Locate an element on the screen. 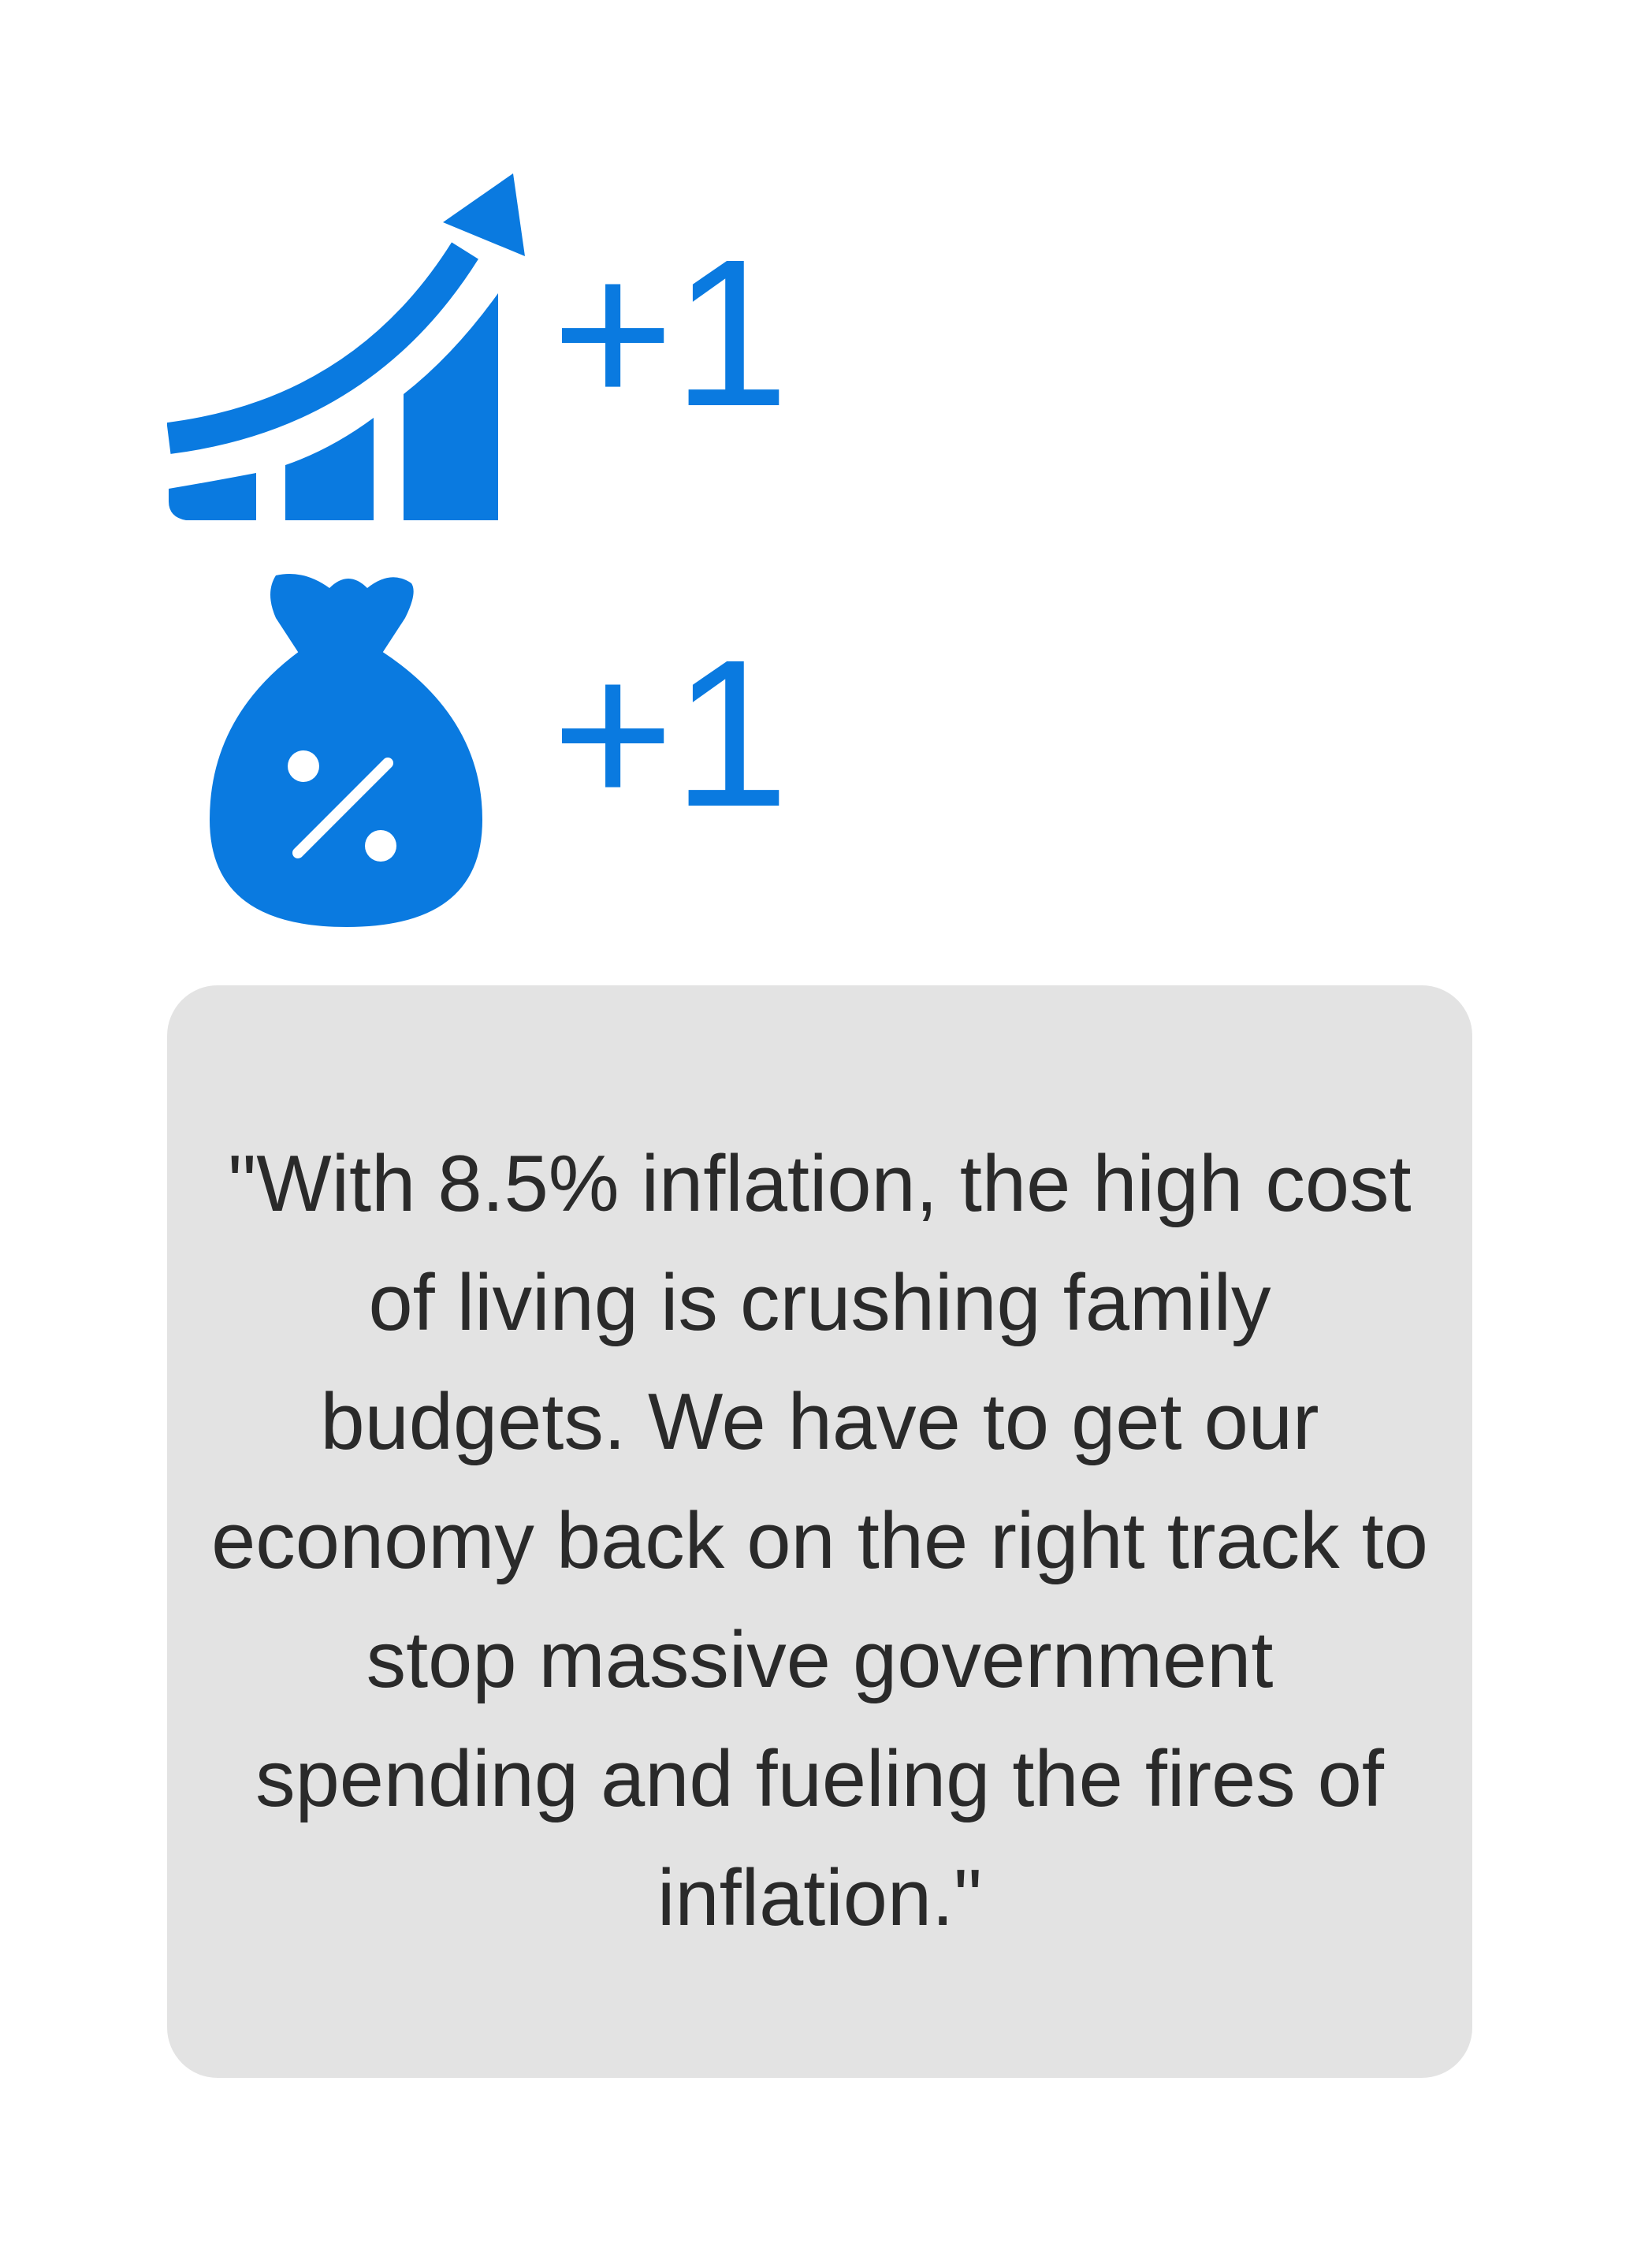 The width and height of the screenshot is (1652, 2245). growth-chart-arrow-icon is located at coordinates (346, 346).